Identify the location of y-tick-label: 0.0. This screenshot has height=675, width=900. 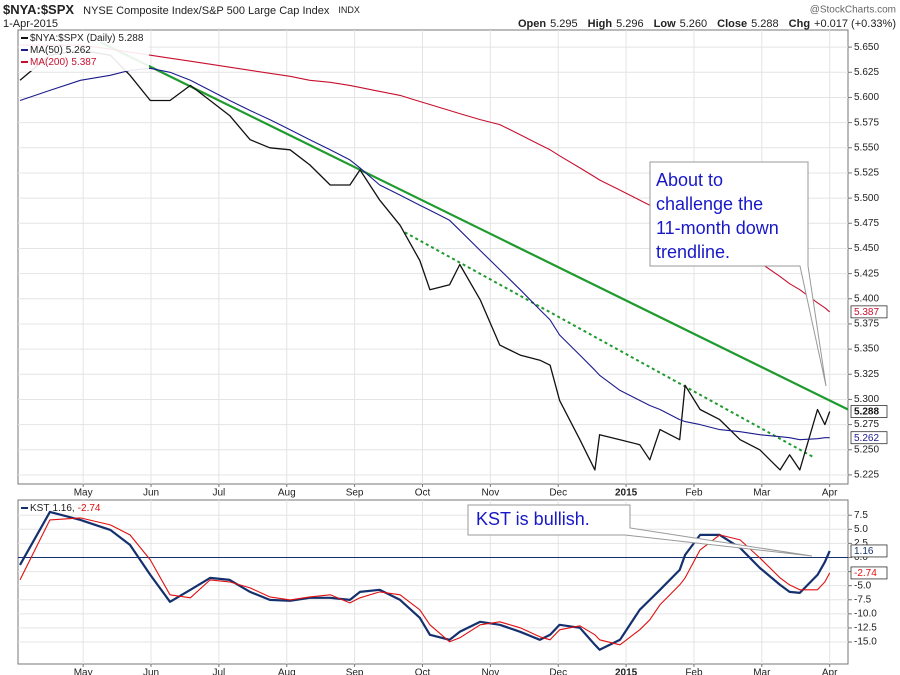
(861, 557).